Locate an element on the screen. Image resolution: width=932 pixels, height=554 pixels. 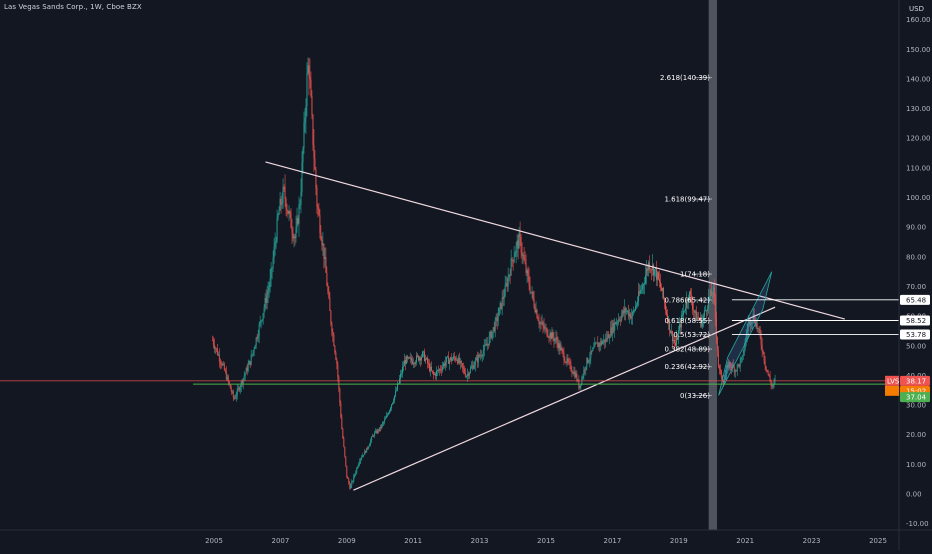
fib-level-label: 2.618(140.39) is located at coordinates (685, 78).